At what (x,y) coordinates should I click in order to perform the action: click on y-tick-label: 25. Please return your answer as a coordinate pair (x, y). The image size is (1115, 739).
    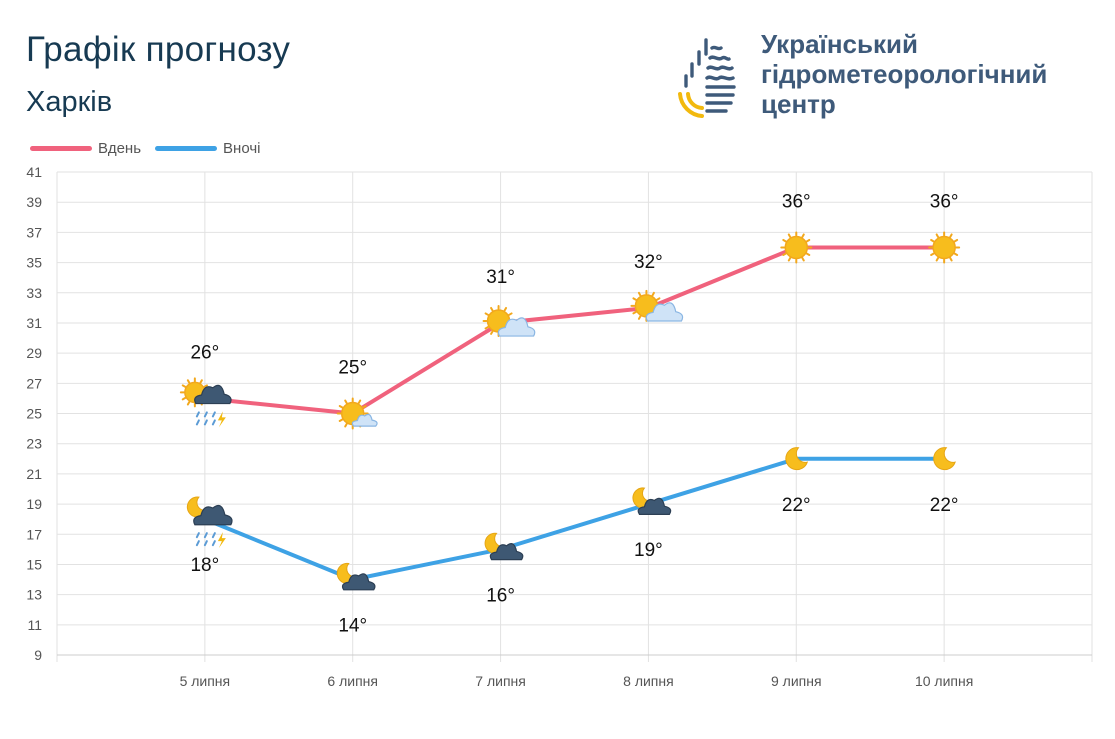
    Looking at the image, I should click on (34, 414).